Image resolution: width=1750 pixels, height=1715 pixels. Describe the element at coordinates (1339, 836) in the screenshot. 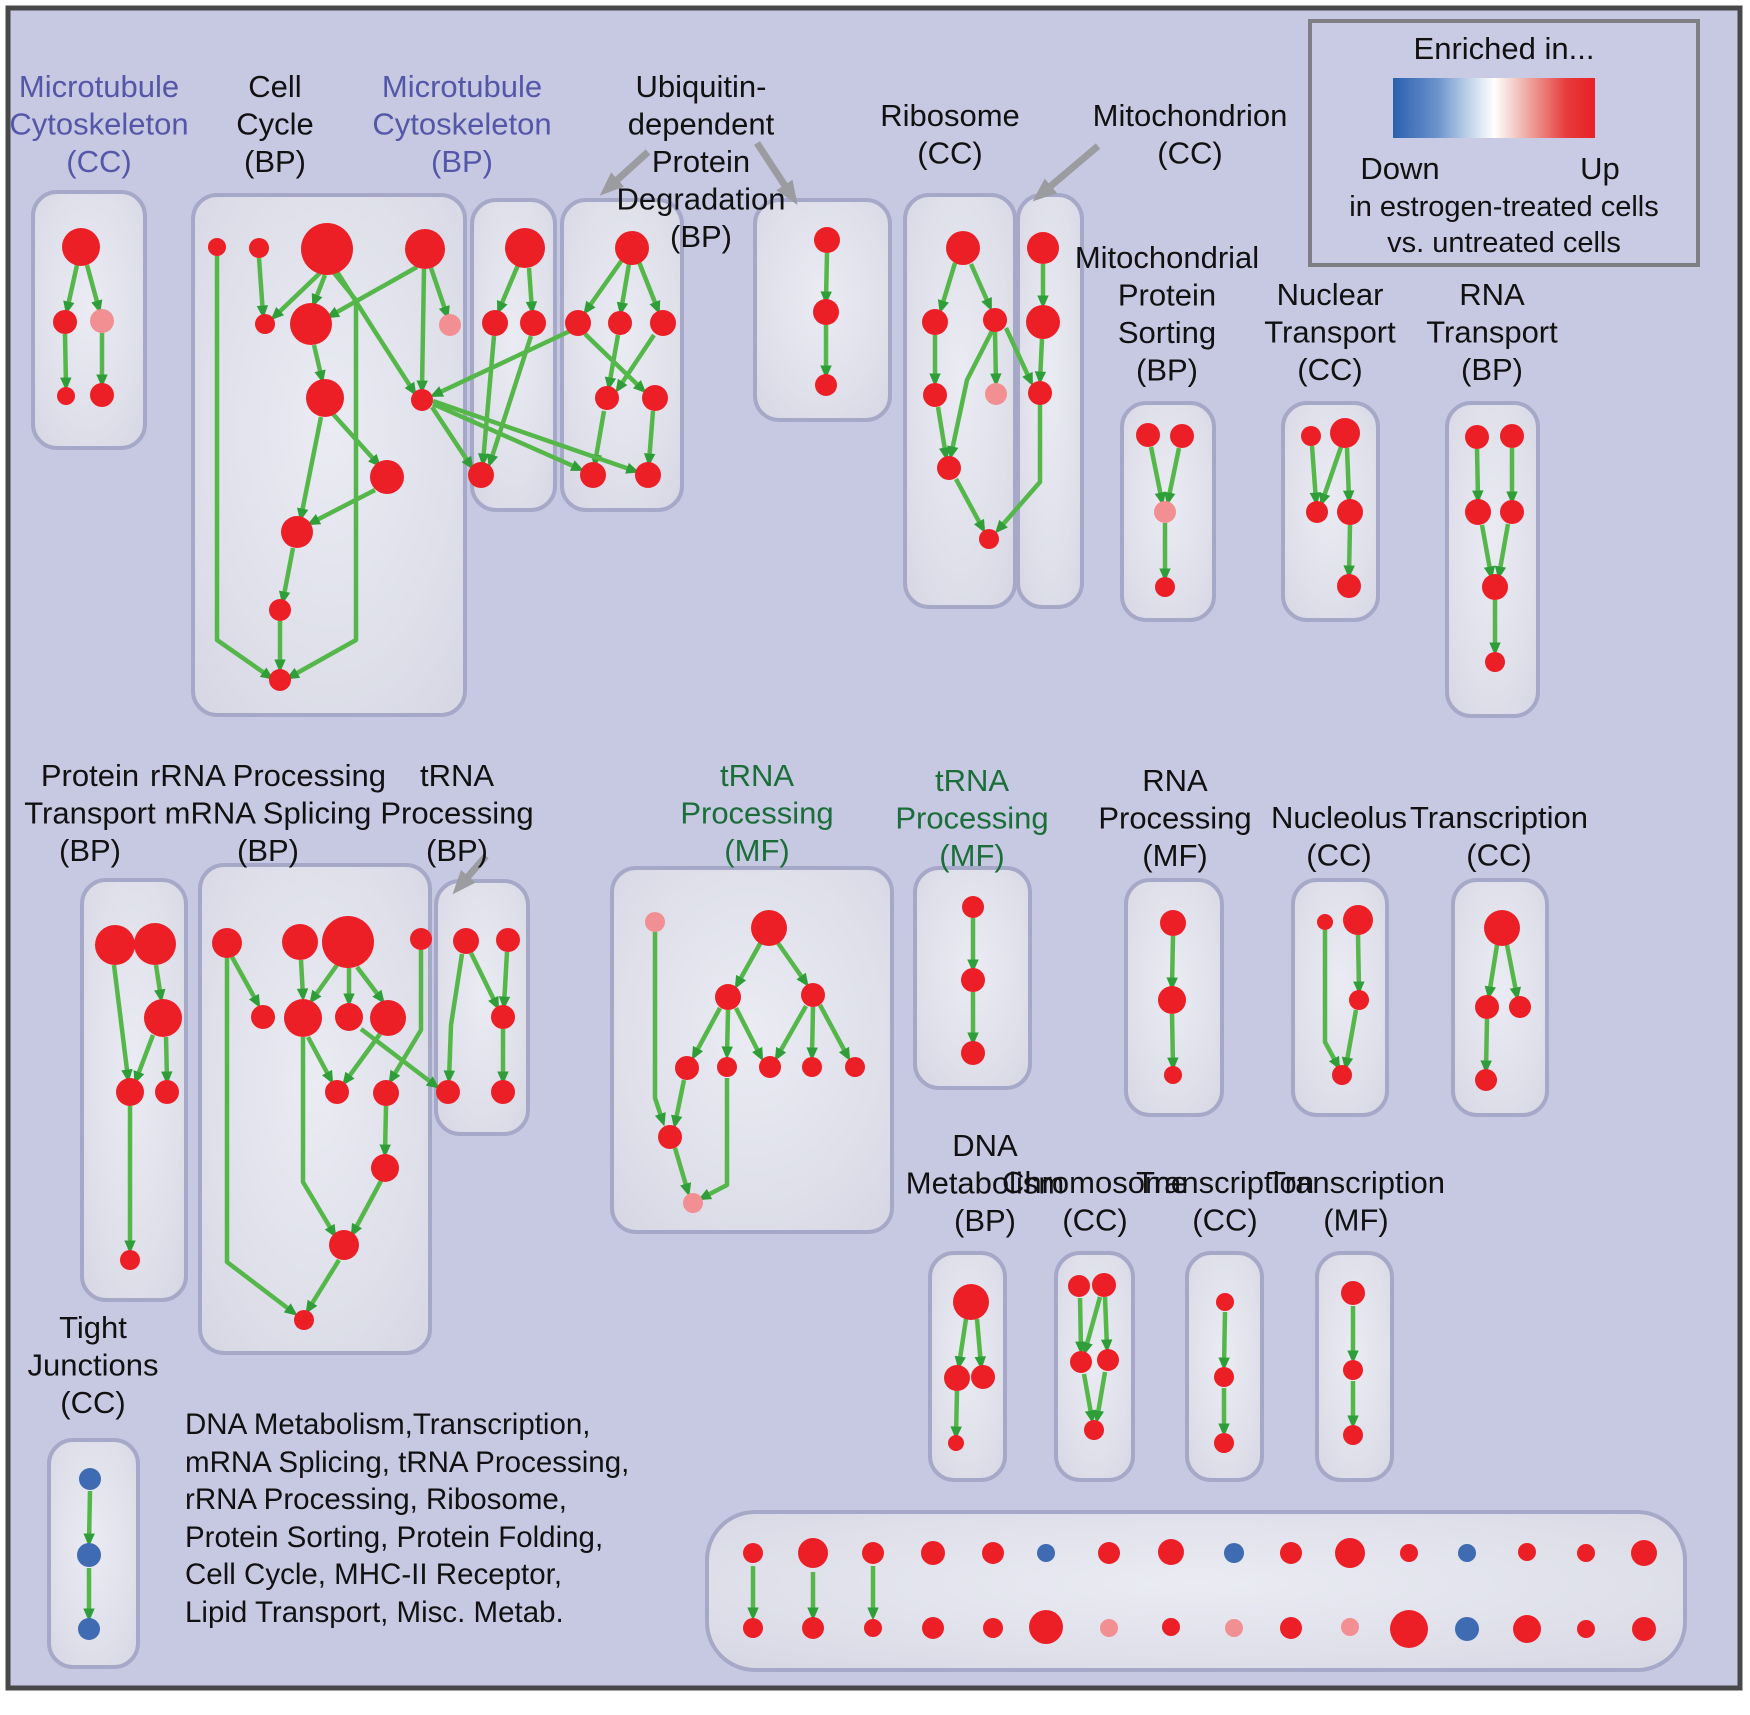

I see `cluster-label-nucleolus-cc: Nucleolus (CC)` at that location.